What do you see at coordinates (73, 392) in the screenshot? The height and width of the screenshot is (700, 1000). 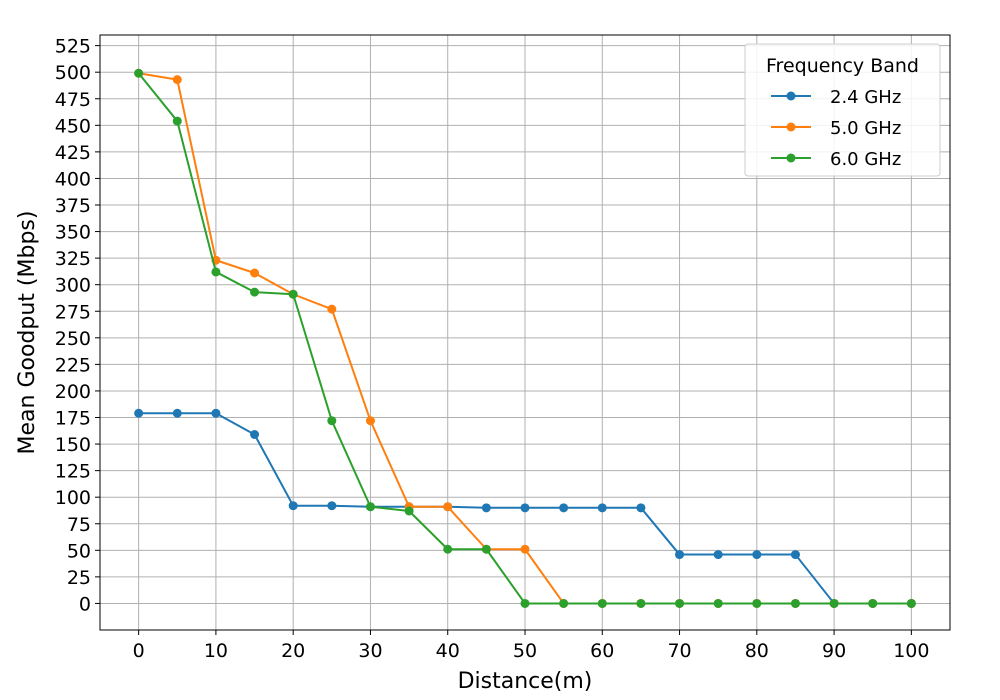 I see `y-tick-label: 200` at bounding box center [73, 392].